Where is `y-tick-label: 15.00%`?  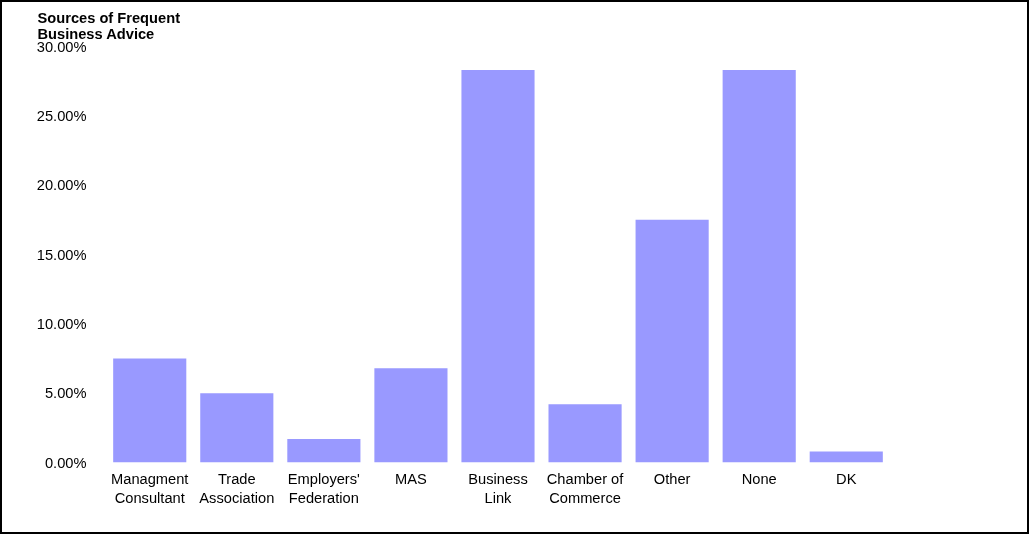 y-tick-label: 15.00% is located at coordinates (61, 254).